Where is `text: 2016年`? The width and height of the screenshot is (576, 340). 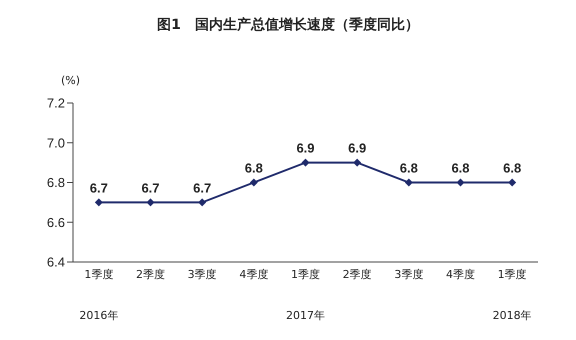
text: 2016年 is located at coordinates (99, 315).